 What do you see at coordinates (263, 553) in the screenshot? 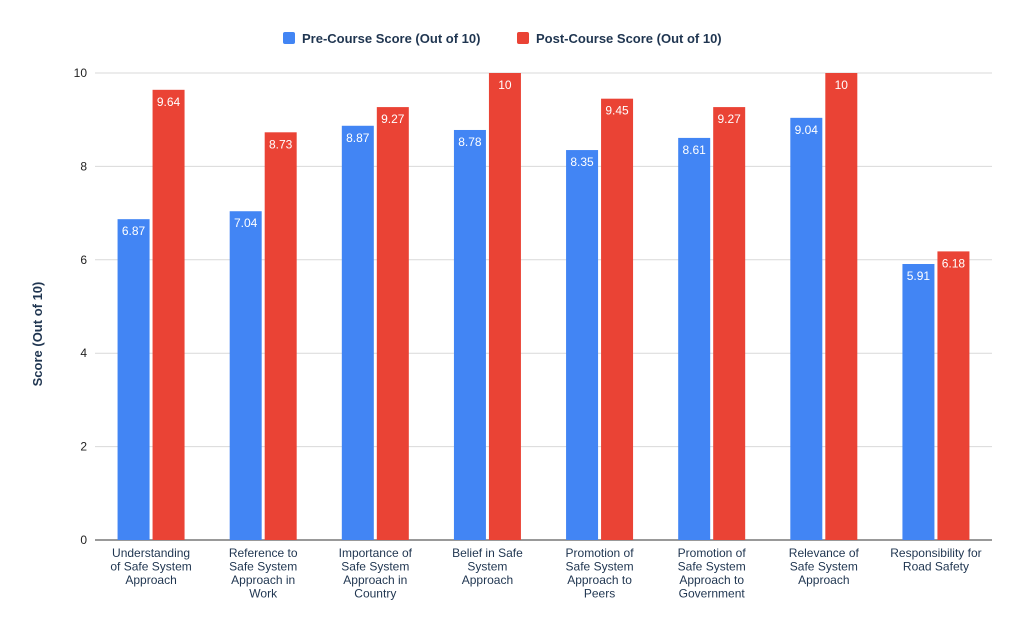
I see `x-category-line: Reference to` at bounding box center [263, 553].